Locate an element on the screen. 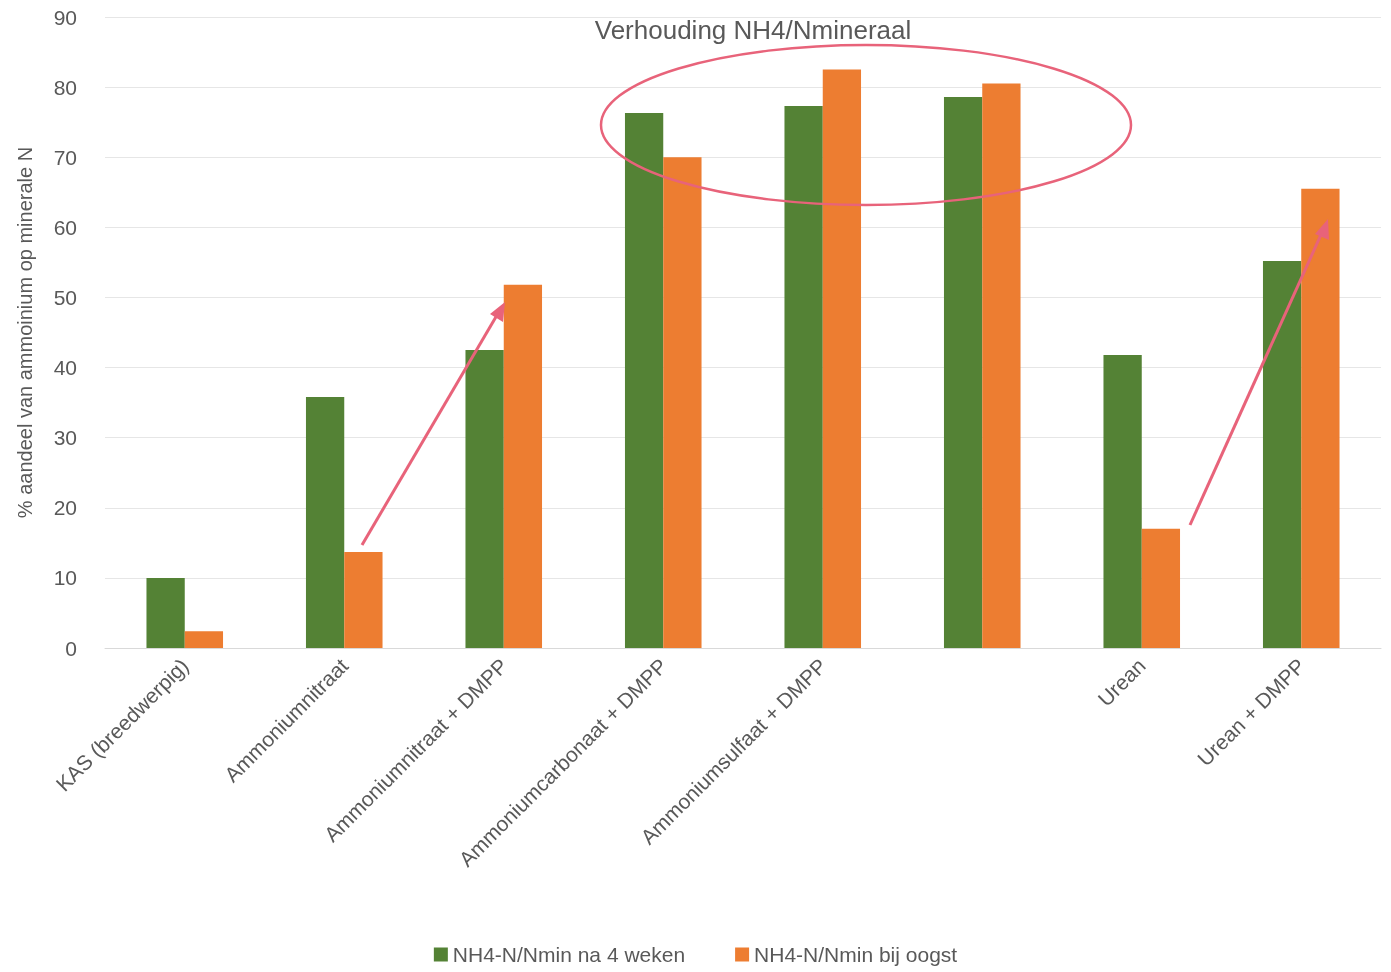  y-tick-label: 40 is located at coordinates (65, 368).